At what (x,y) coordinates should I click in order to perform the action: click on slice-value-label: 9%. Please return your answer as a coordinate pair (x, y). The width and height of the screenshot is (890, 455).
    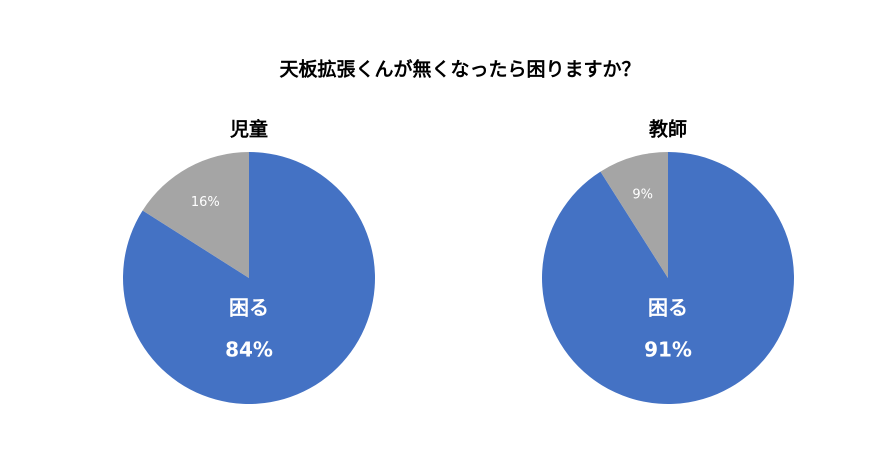
    Looking at the image, I should click on (642, 194).